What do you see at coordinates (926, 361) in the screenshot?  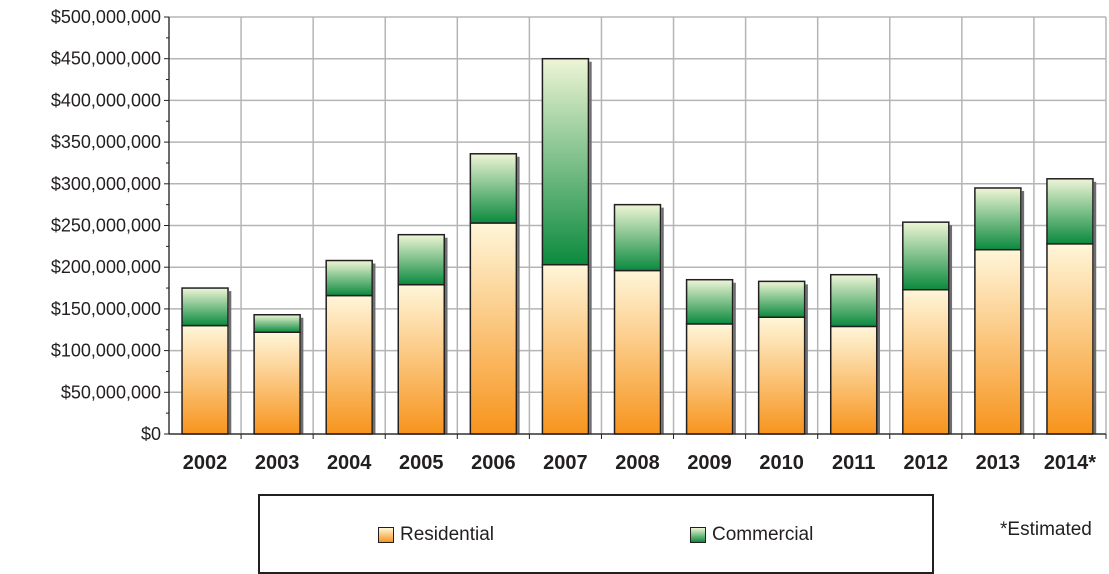 I see `bar-residential-2012` at bounding box center [926, 361].